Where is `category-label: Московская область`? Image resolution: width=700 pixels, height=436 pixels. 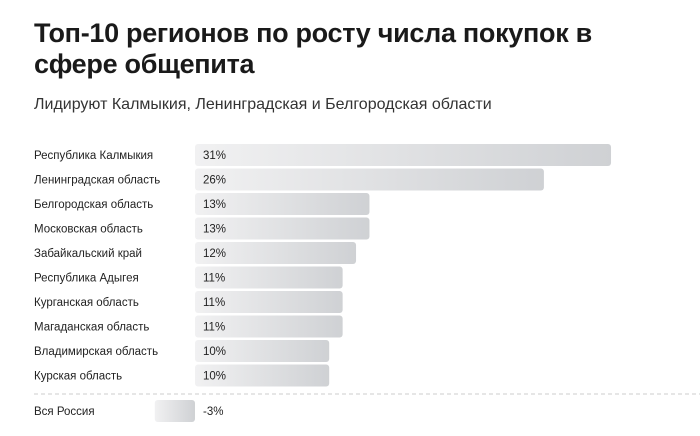 category-label: Московская область is located at coordinates (88, 230).